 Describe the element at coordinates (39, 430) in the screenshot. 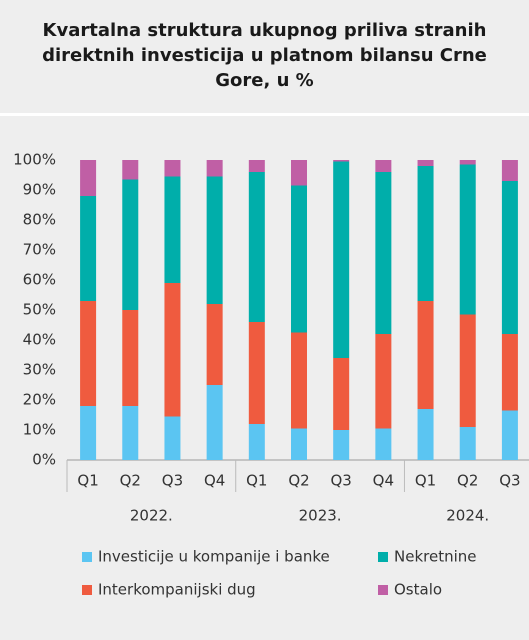

I see `y-tick-label: 10%` at that location.